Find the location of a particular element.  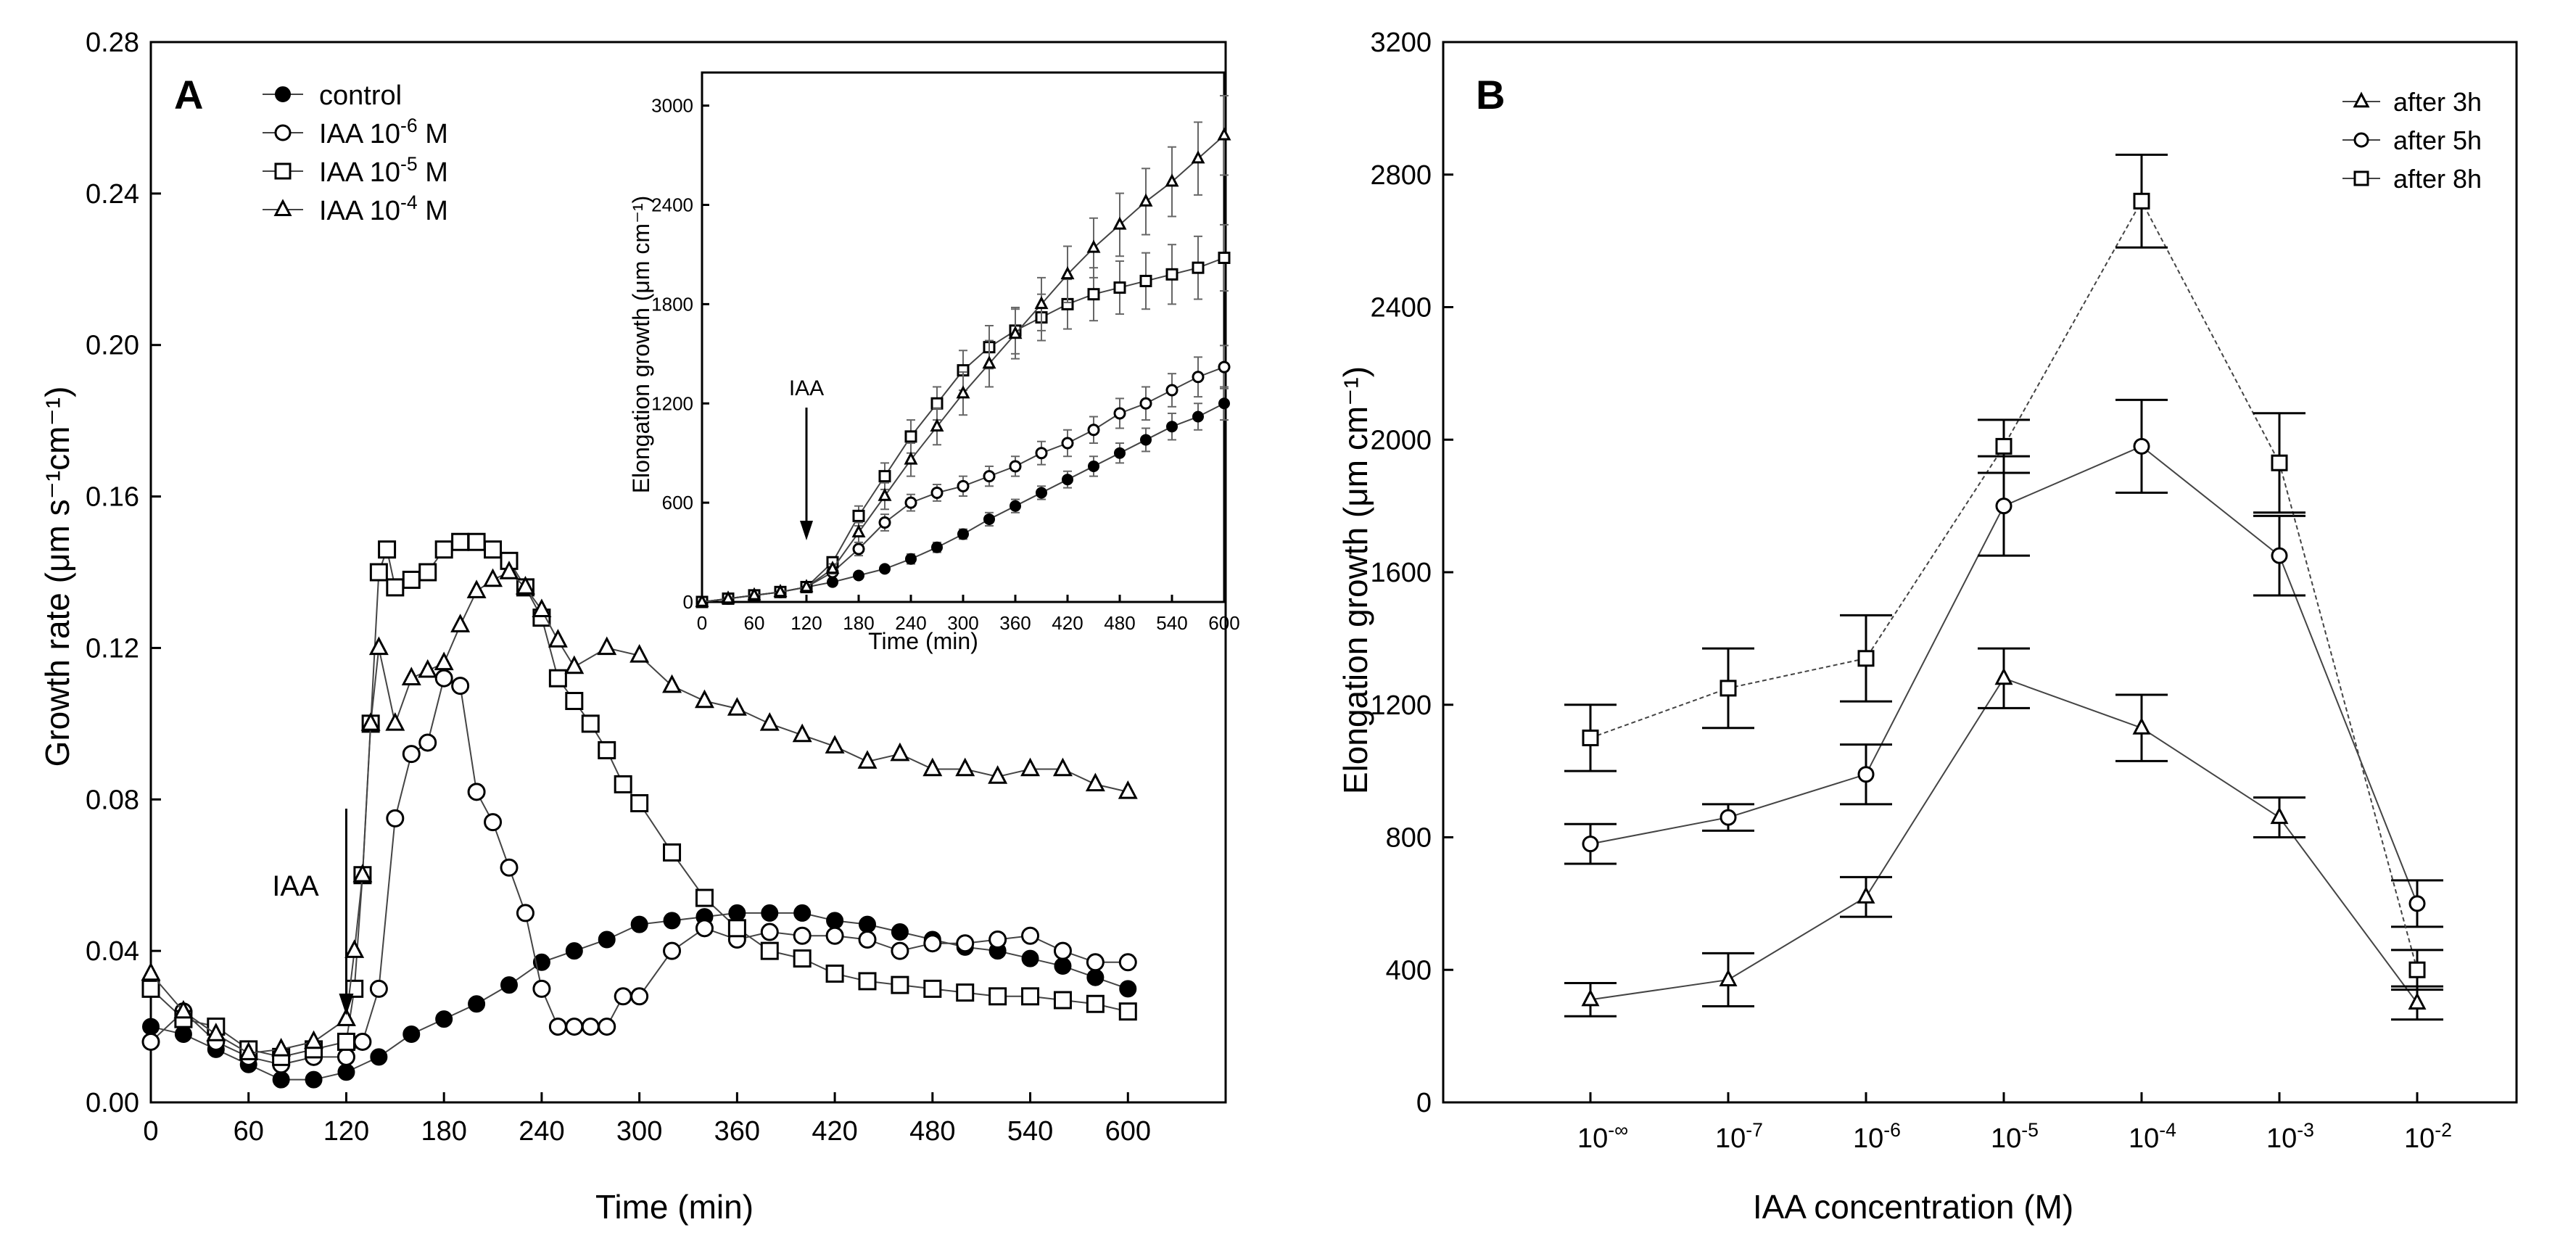

inset-x-tick-label: 120 is located at coordinates (806, 623).